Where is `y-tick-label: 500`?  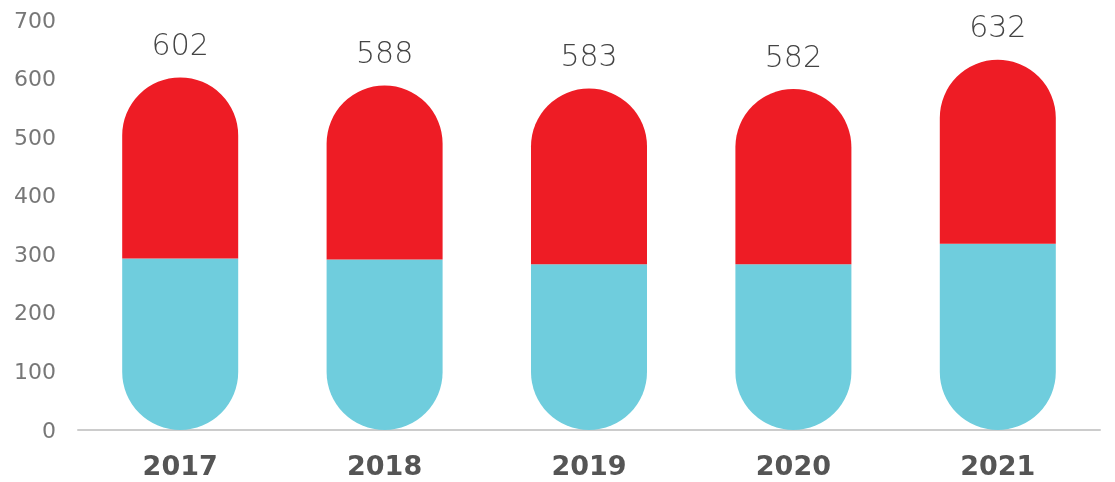 y-tick-label: 500 is located at coordinates (35, 137).